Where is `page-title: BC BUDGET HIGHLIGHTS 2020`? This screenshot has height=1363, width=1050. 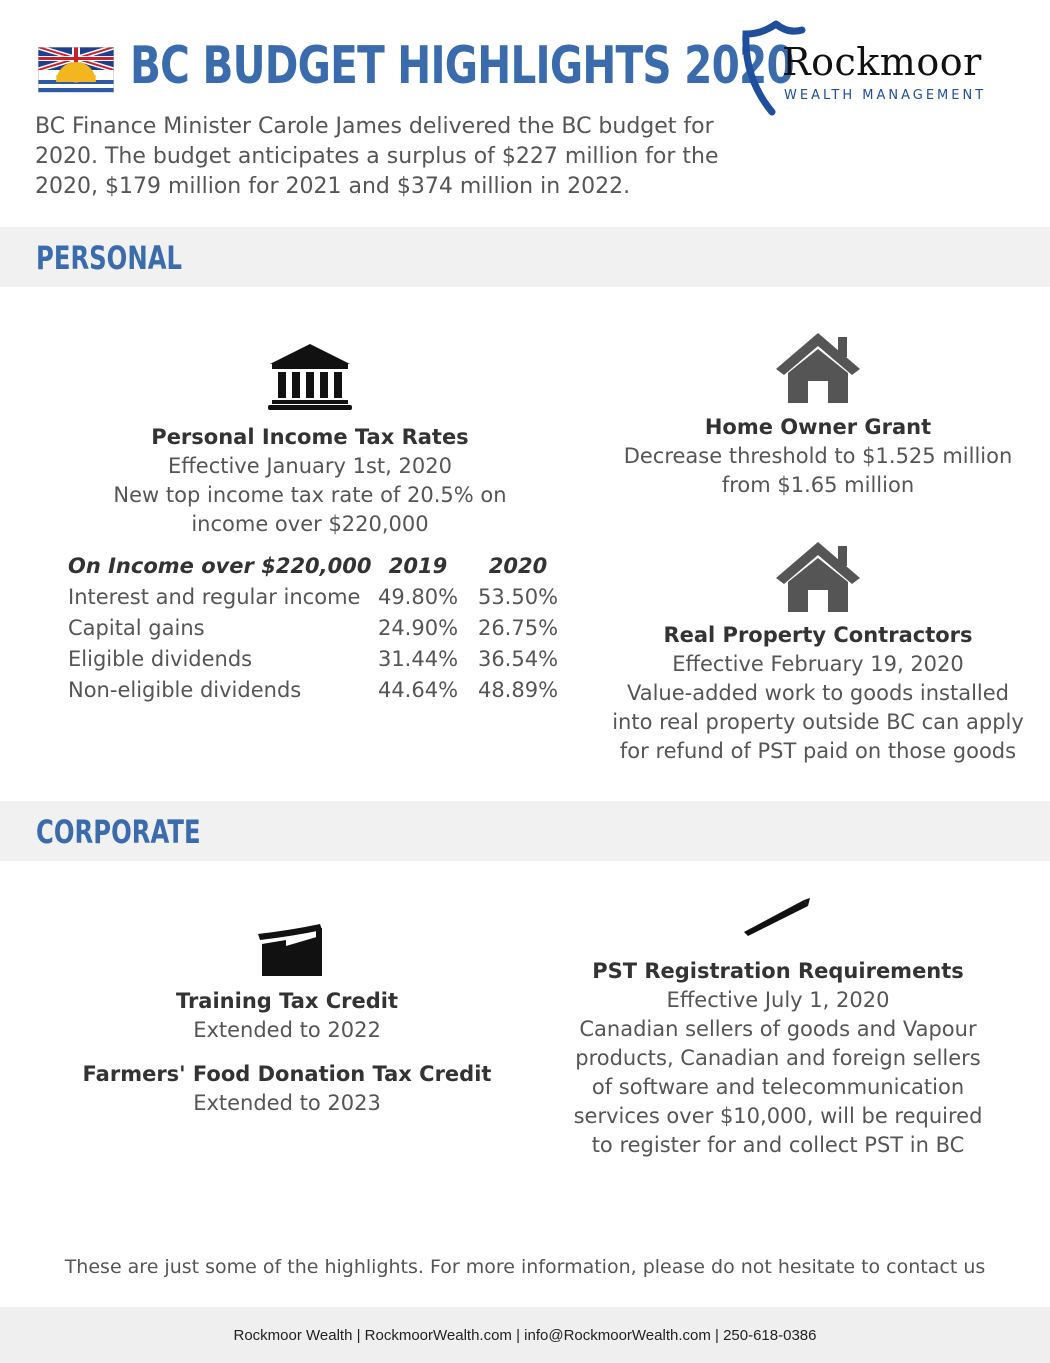
page-title: BC BUDGET HIGHLIGHTS 2020 is located at coordinates (462, 66).